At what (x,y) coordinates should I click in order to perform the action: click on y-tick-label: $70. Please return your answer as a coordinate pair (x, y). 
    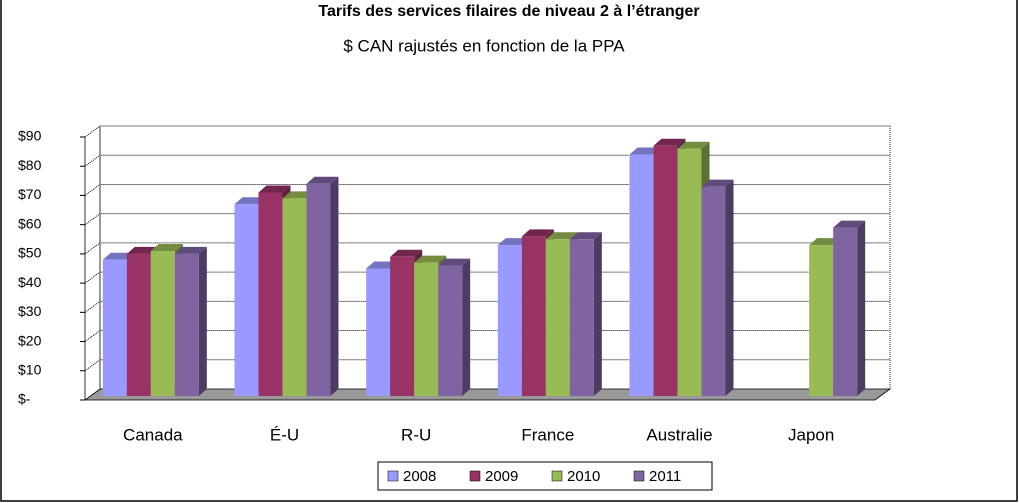
    Looking at the image, I should click on (30, 194).